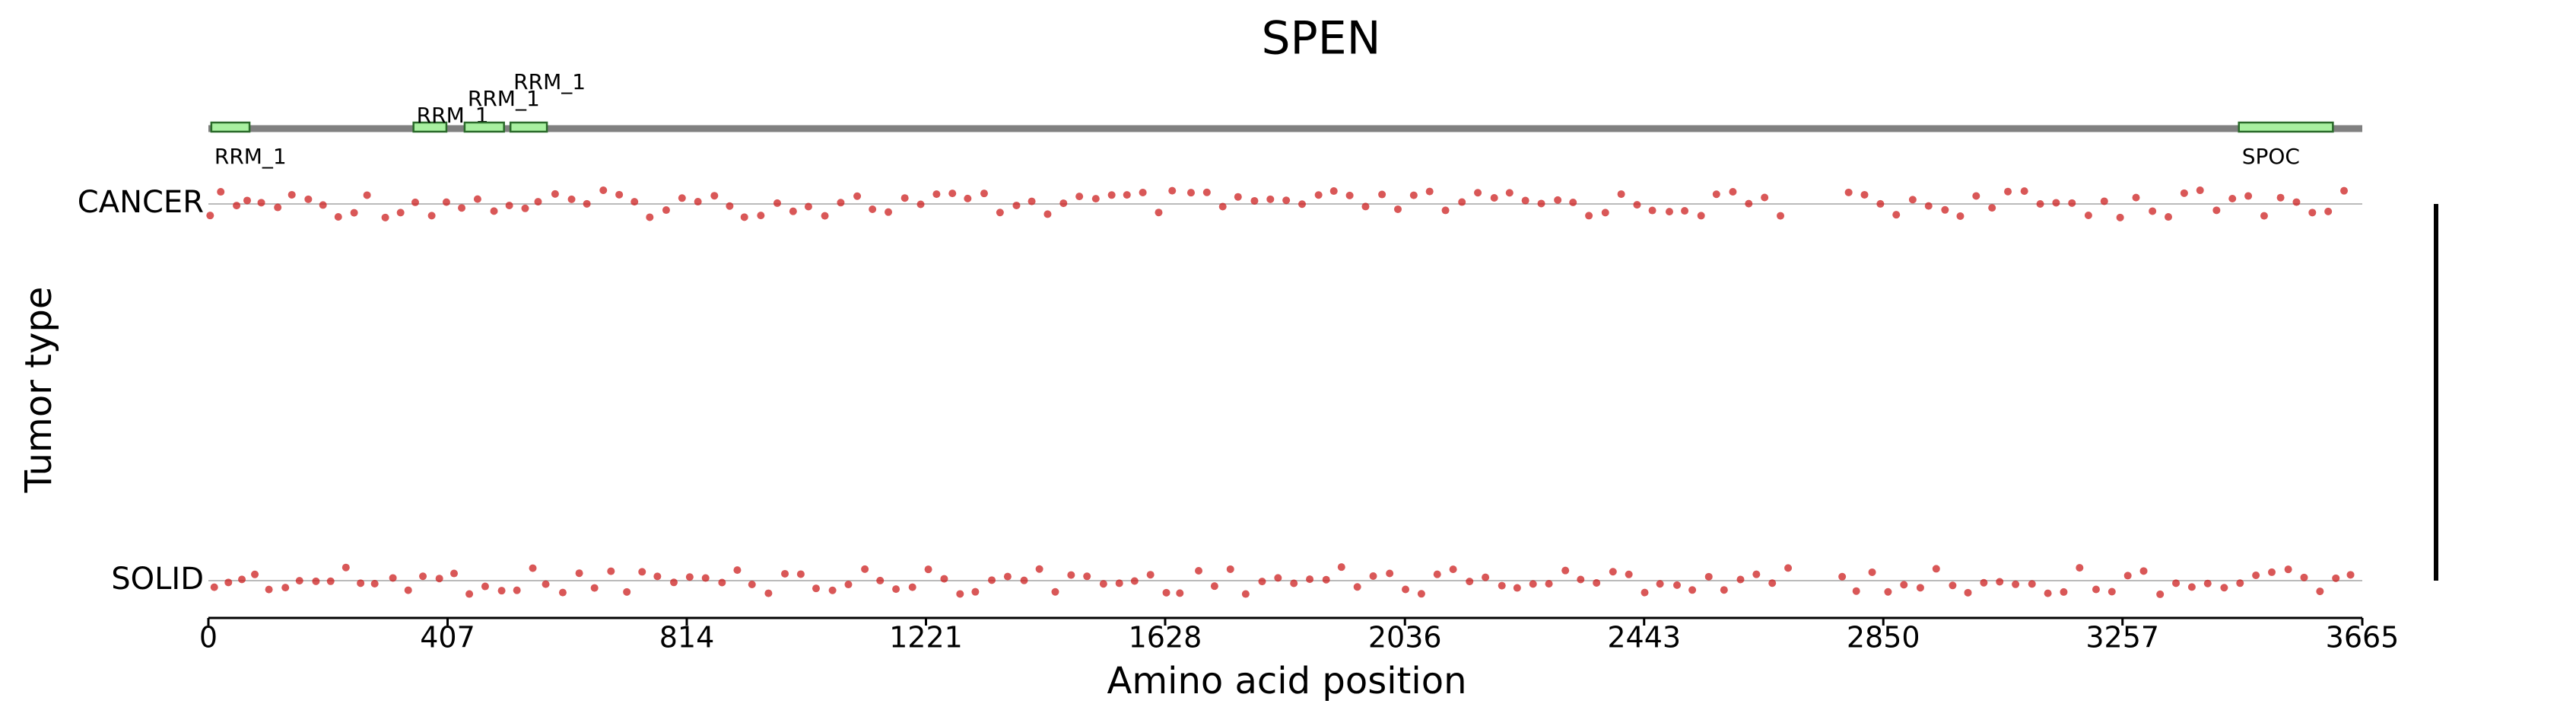  I want to click on chart-title: SPEN, so click(1320, 39).